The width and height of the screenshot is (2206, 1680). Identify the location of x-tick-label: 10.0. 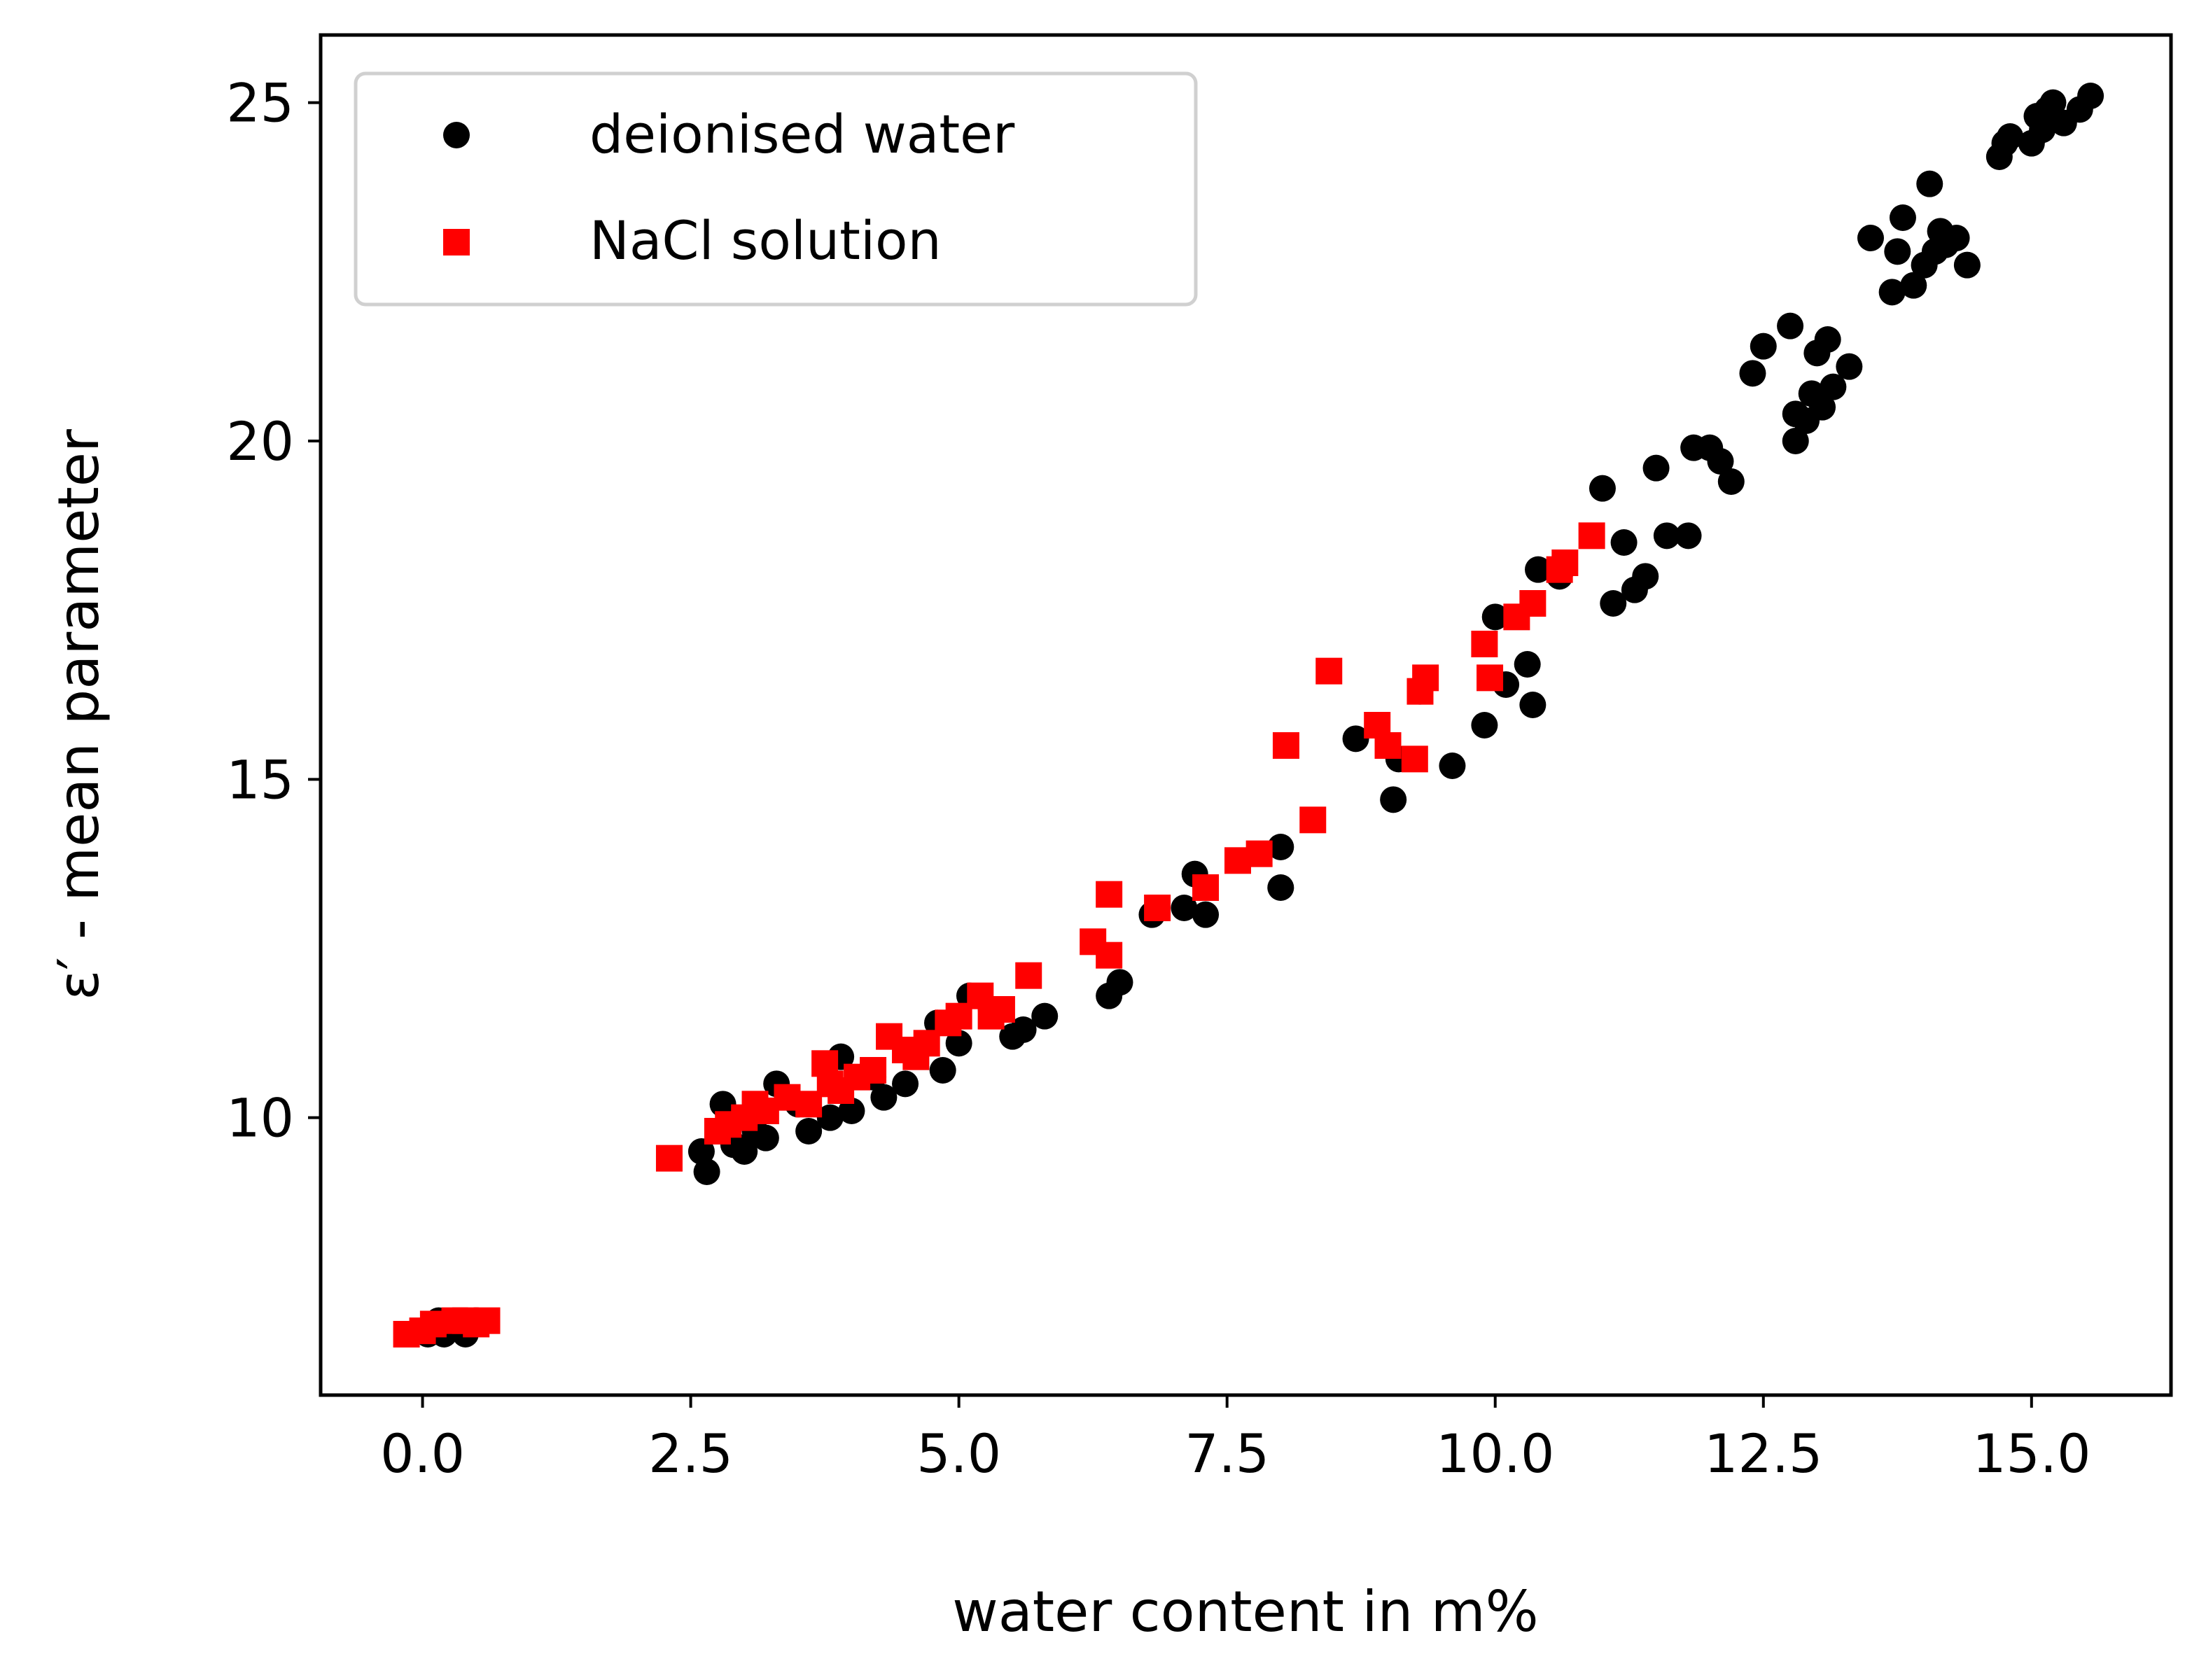
(1495, 1453).